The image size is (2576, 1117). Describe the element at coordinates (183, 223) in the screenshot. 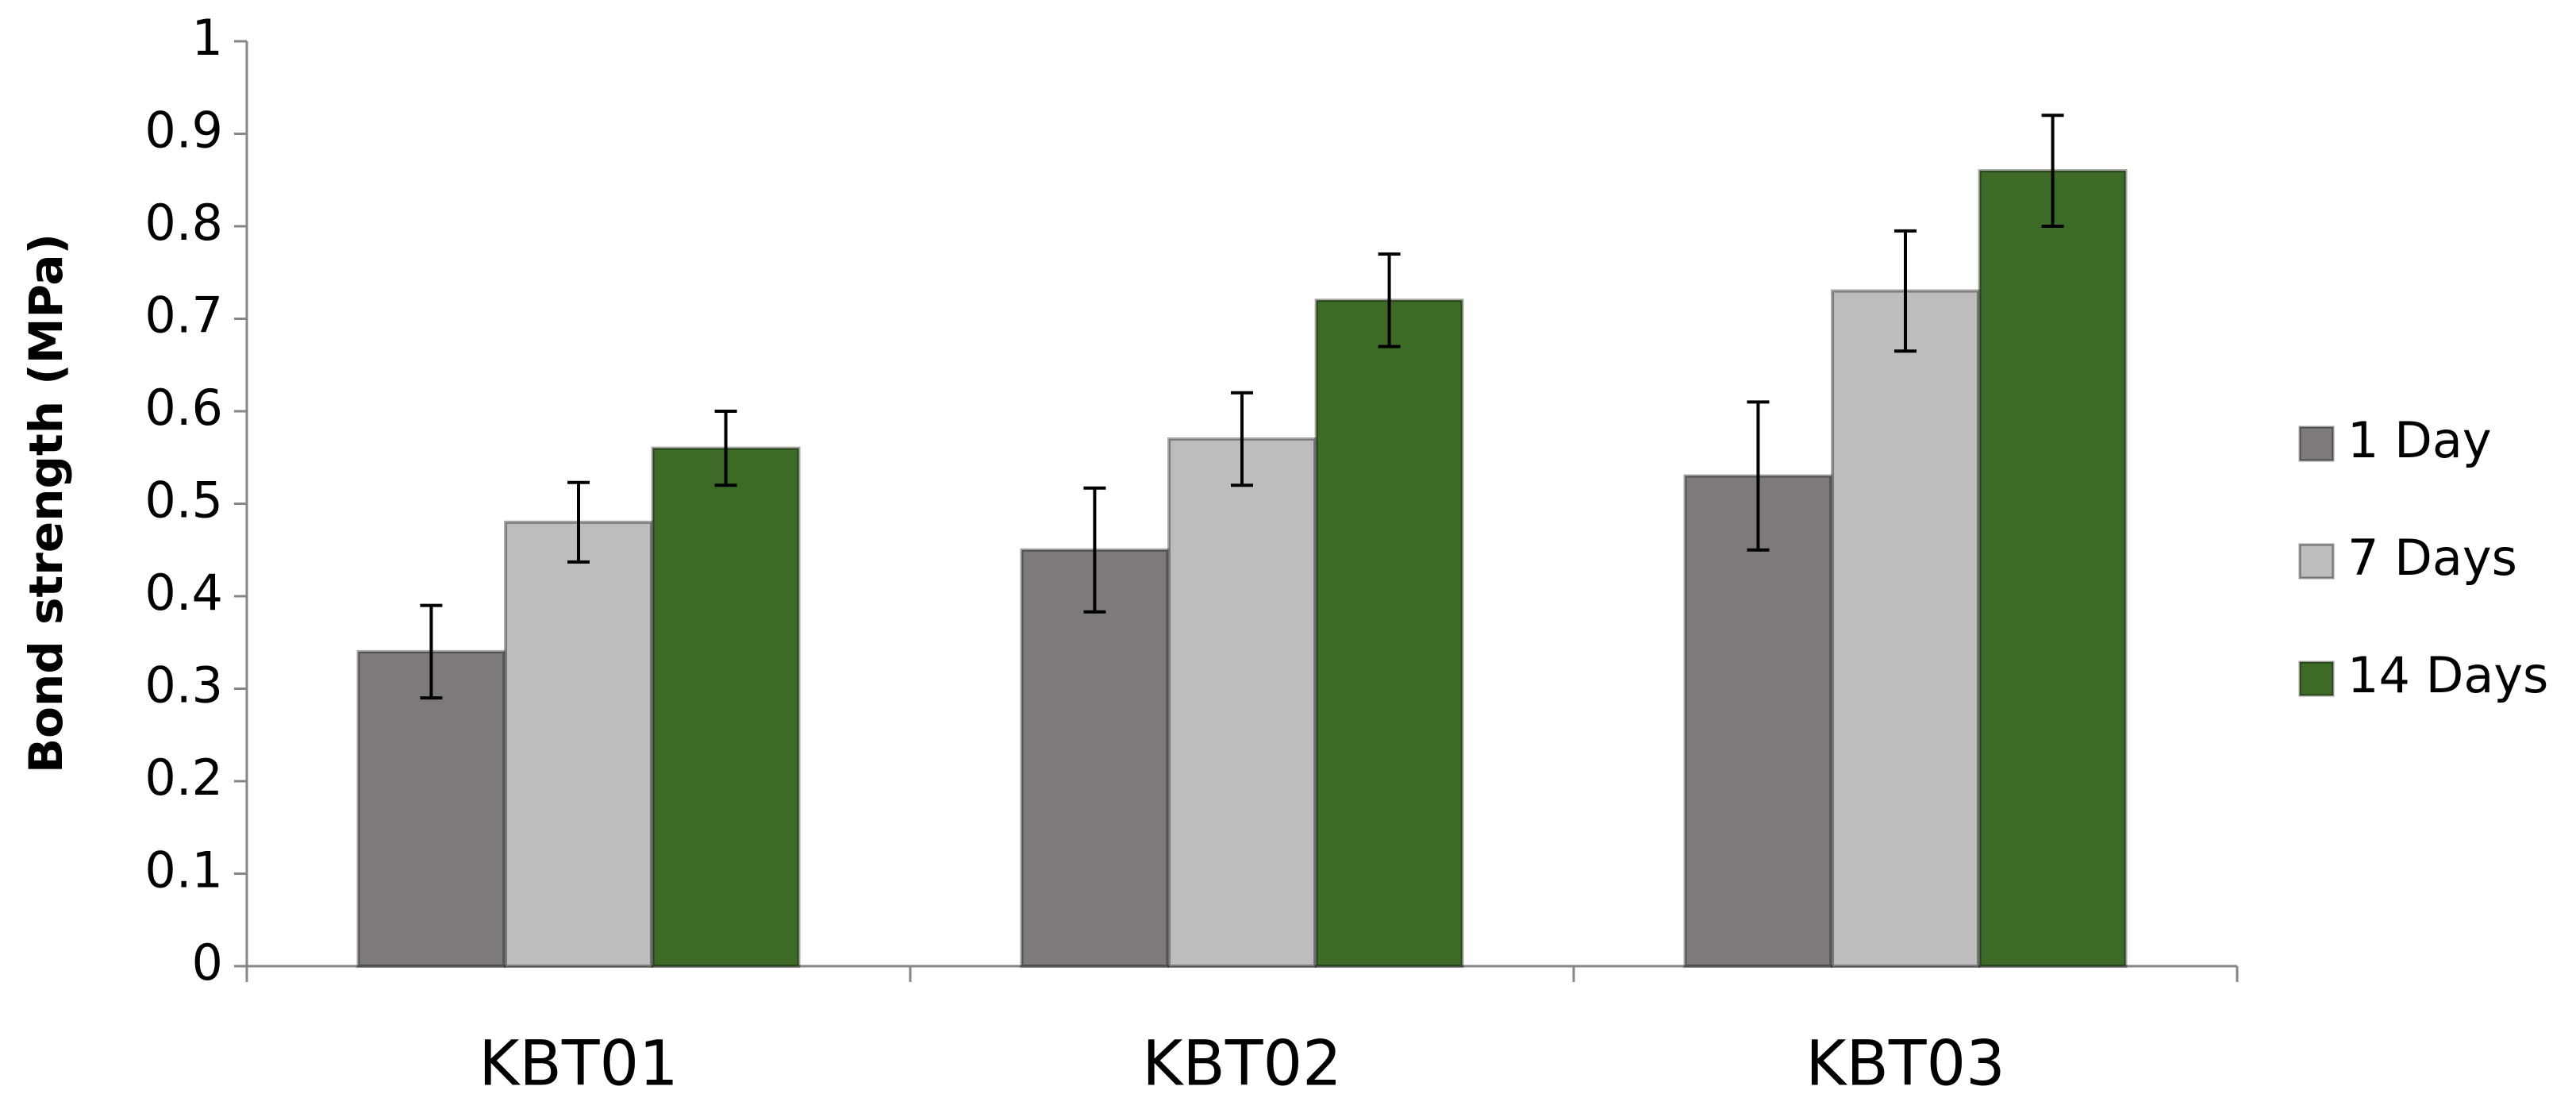

I see `y-tick-label: 0.8` at that location.